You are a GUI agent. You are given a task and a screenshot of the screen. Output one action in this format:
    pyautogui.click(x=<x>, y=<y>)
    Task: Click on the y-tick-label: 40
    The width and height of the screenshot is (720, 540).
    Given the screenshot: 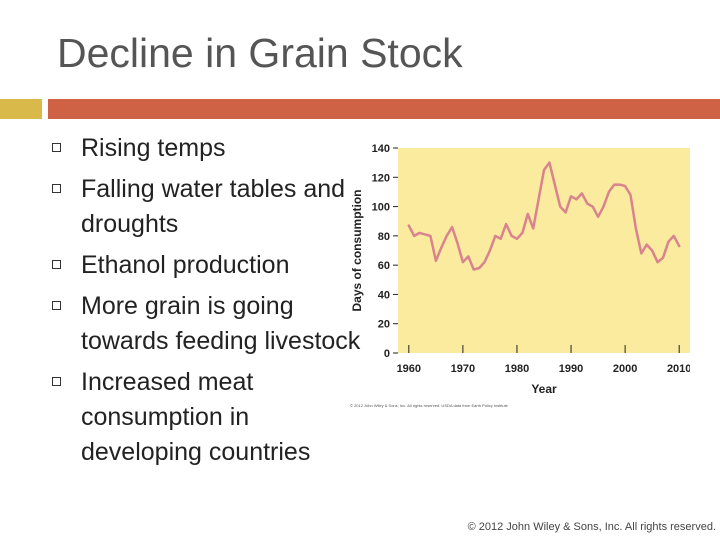 What is the action you would take?
    pyautogui.click(x=384, y=295)
    